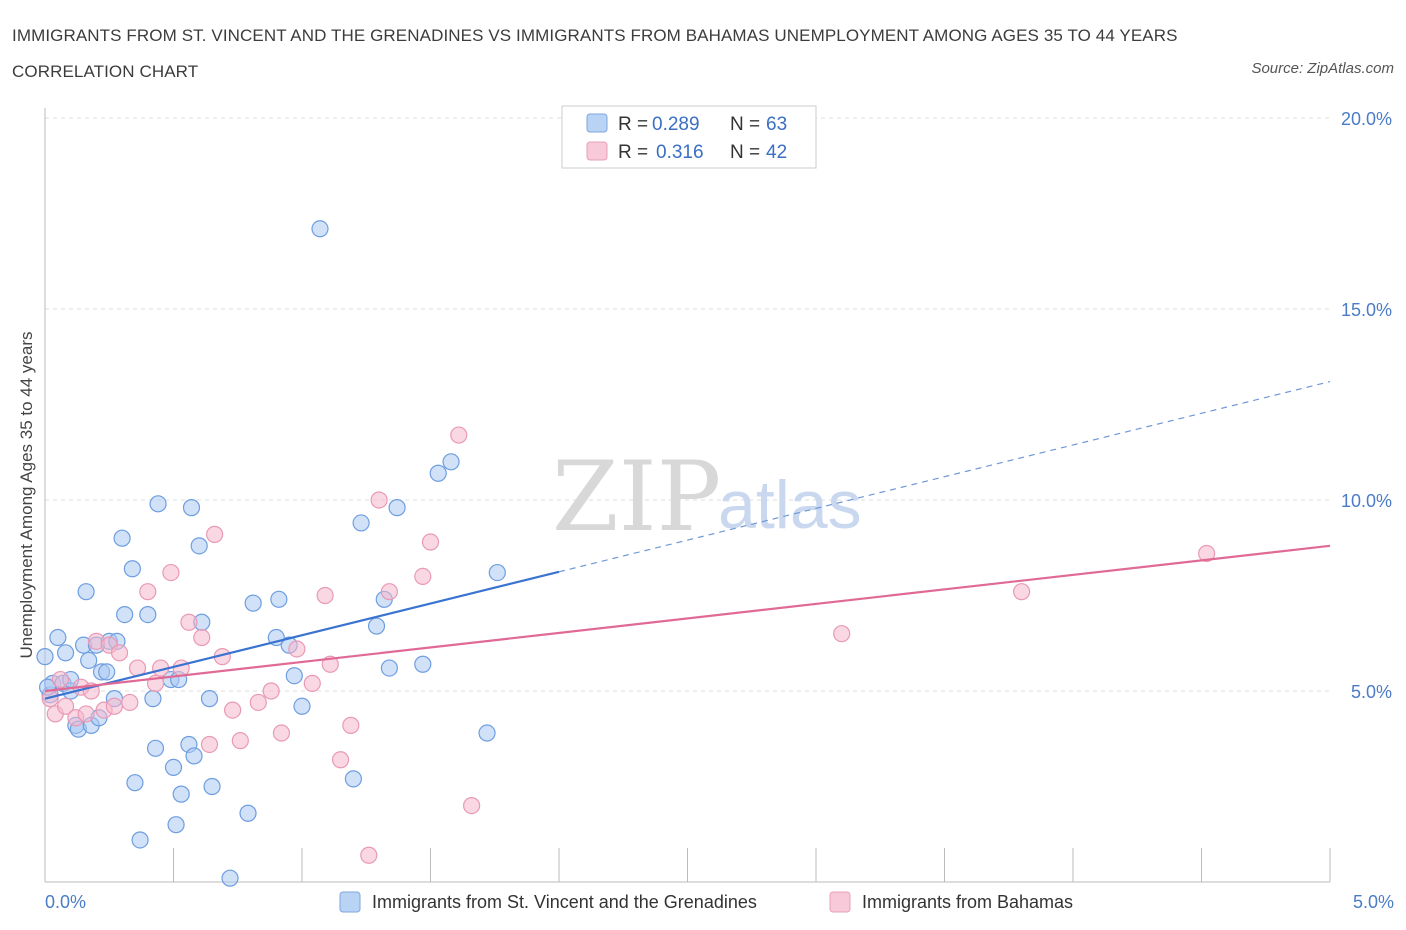 The image size is (1406, 930). I want to click on legend-n-value-pink: 42, so click(776, 152).